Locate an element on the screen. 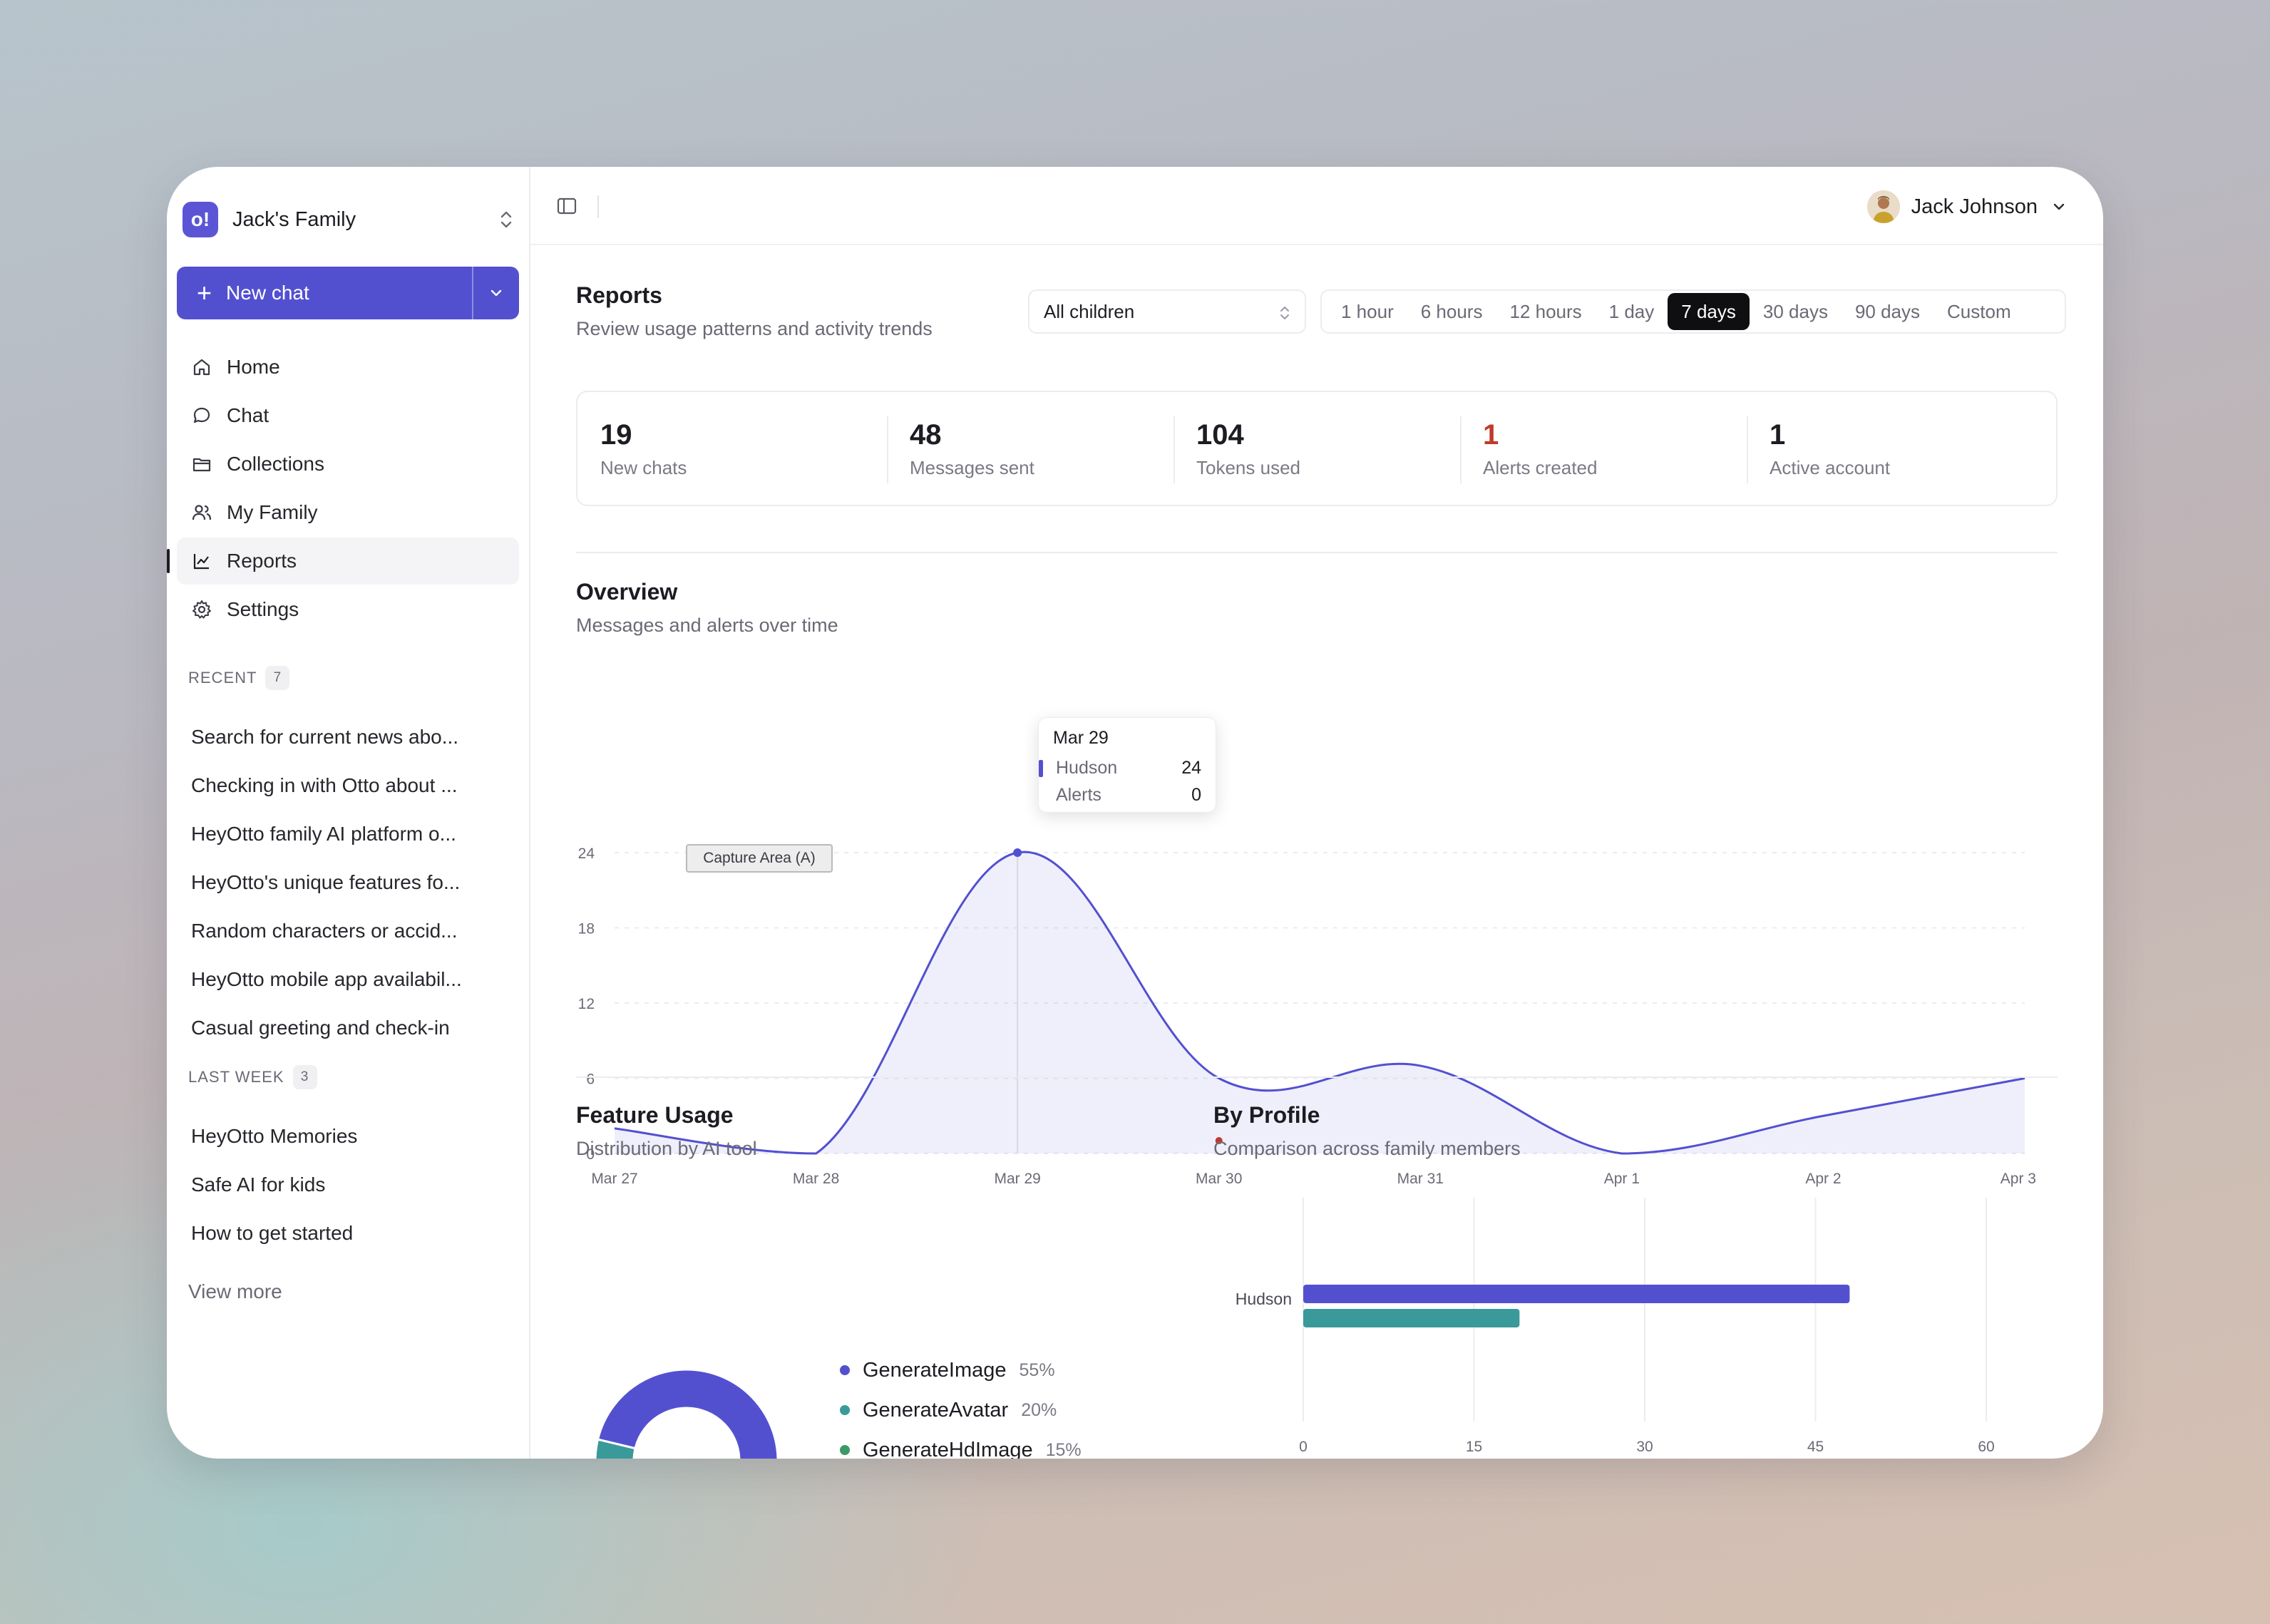 The width and height of the screenshot is (2270, 1624). feature-usage-subtitle: Distribution by AI tool is located at coordinates (666, 1148).